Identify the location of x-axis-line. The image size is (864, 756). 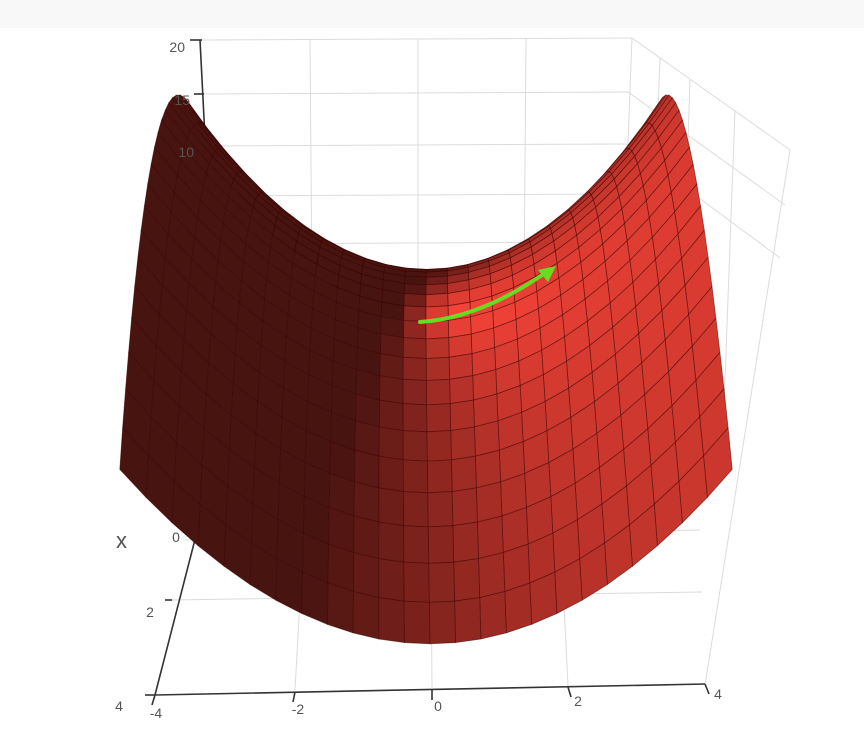
(177, 607).